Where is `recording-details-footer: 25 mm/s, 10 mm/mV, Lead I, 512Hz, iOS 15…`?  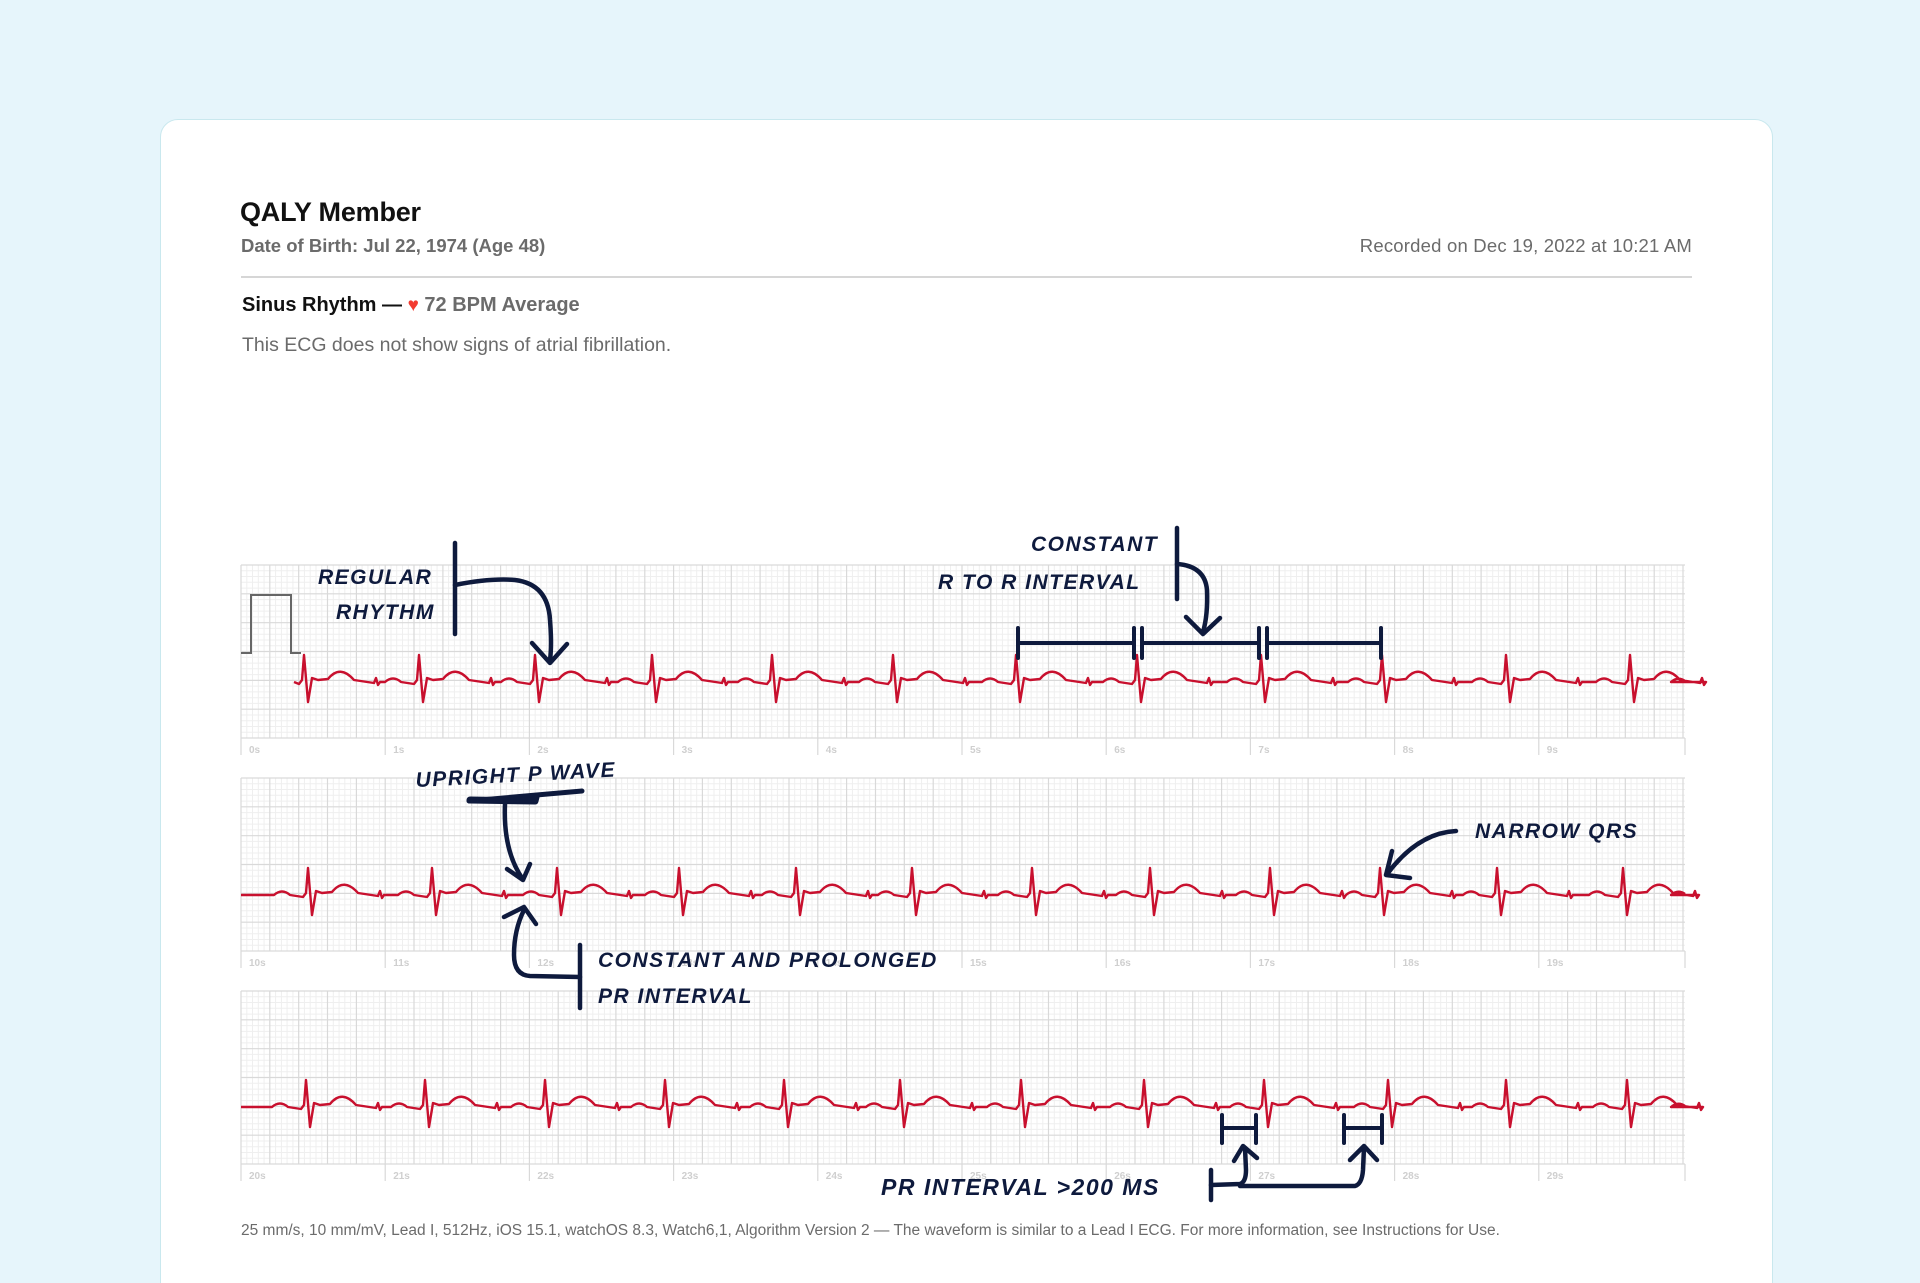 recording-details-footer: 25 mm/s, 10 mm/mV, Lead I, 512Hz, iOS 15… is located at coordinates (870, 1230).